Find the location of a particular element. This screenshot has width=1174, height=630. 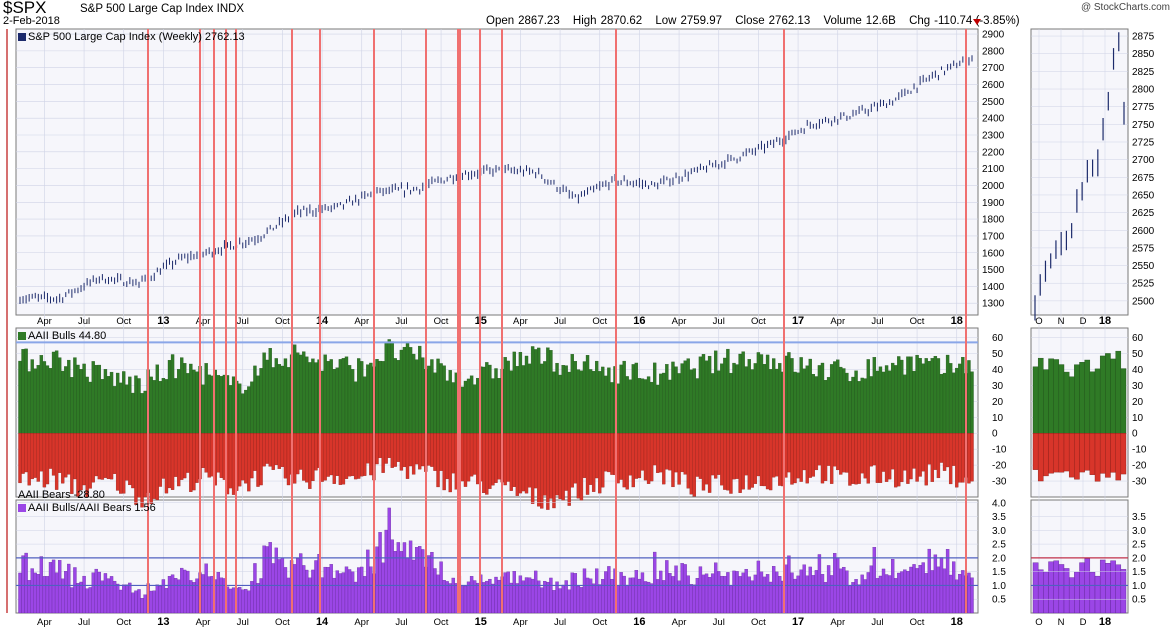

zoom-y-tick: 2750 is located at coordinates (1143, 125).